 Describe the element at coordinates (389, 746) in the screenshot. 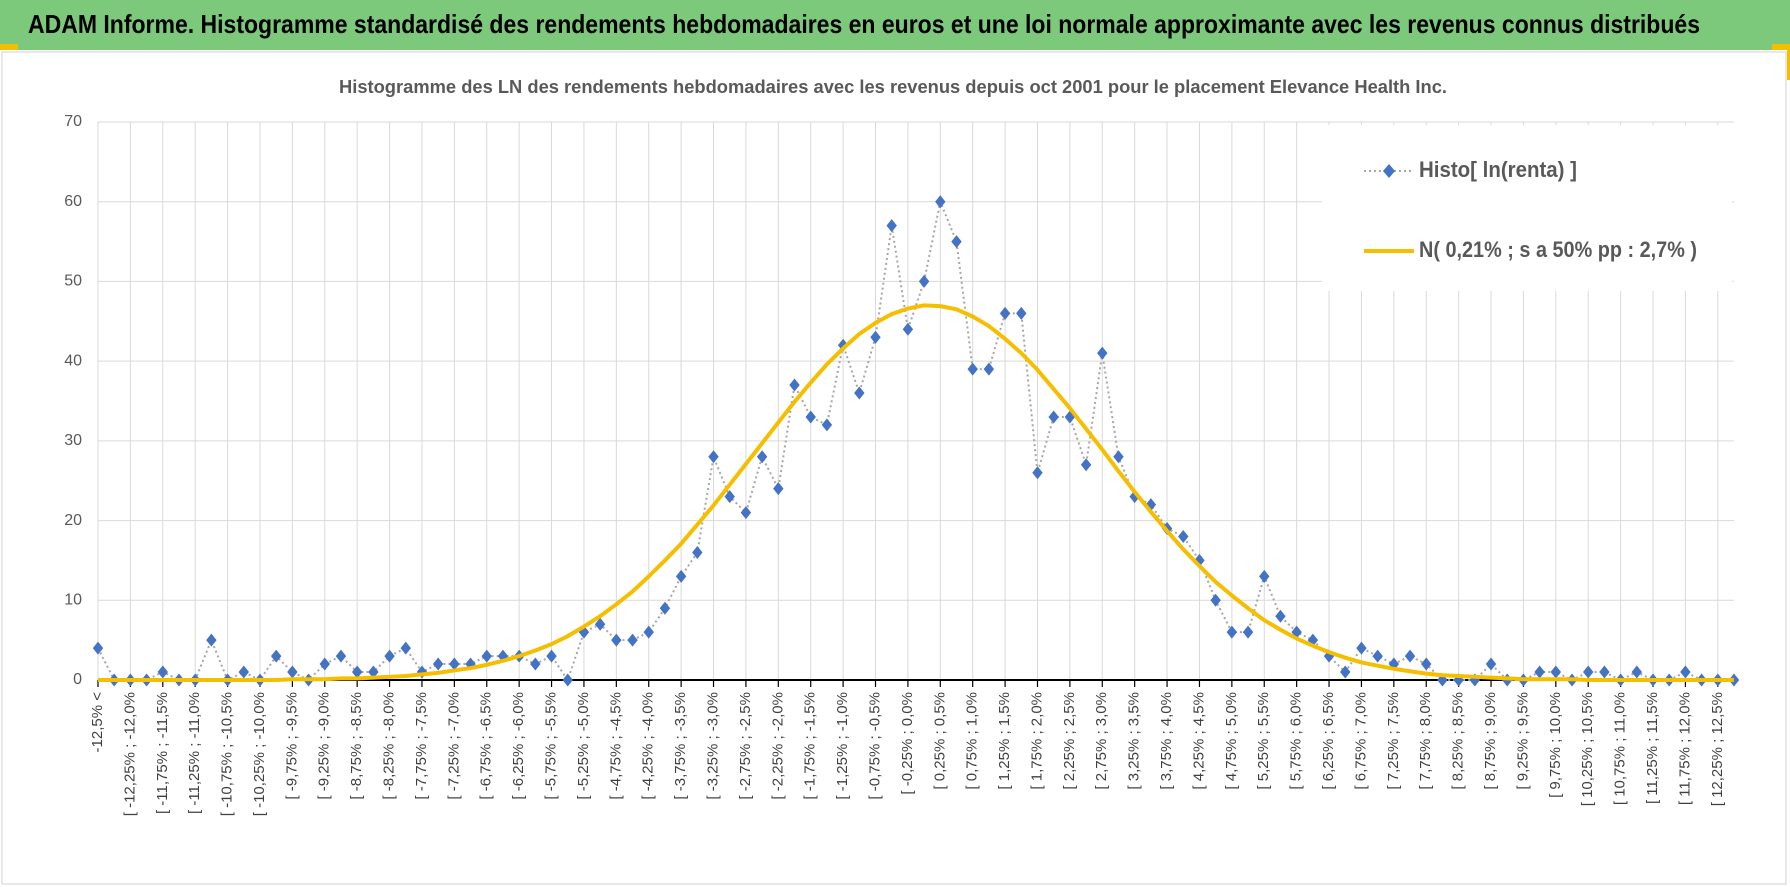

I see `x-tick-label: [ -8,25% ; -8,0%` at that location.